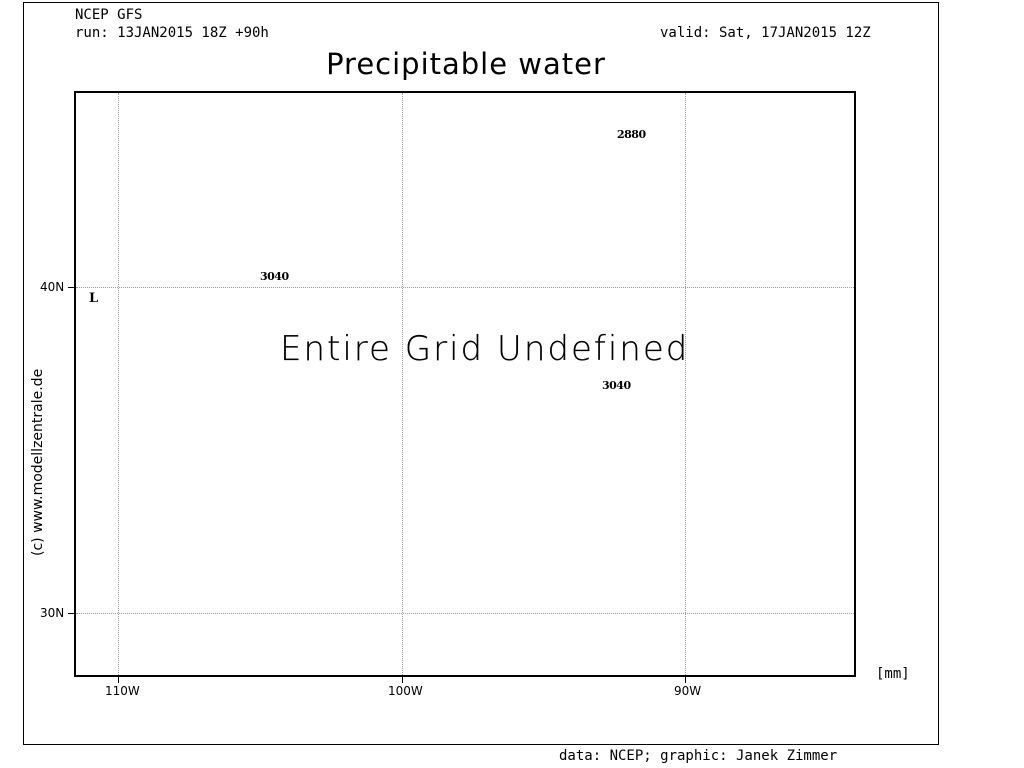 The height and width of the screenshot is (768, 1024). What do you see at coordinates (685, 384) in the screenshot?
I see `gridline-90w` at bounding box center [685, 384].